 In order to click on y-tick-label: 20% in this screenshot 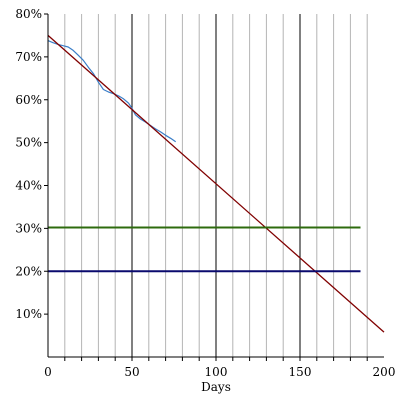, I will do `click(28, 271)`.